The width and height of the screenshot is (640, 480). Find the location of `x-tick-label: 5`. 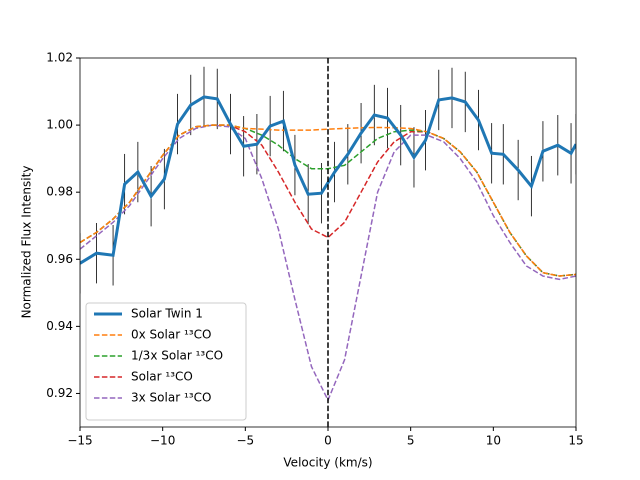

x-tick-label: 5 is located at coordinates (411, 441).